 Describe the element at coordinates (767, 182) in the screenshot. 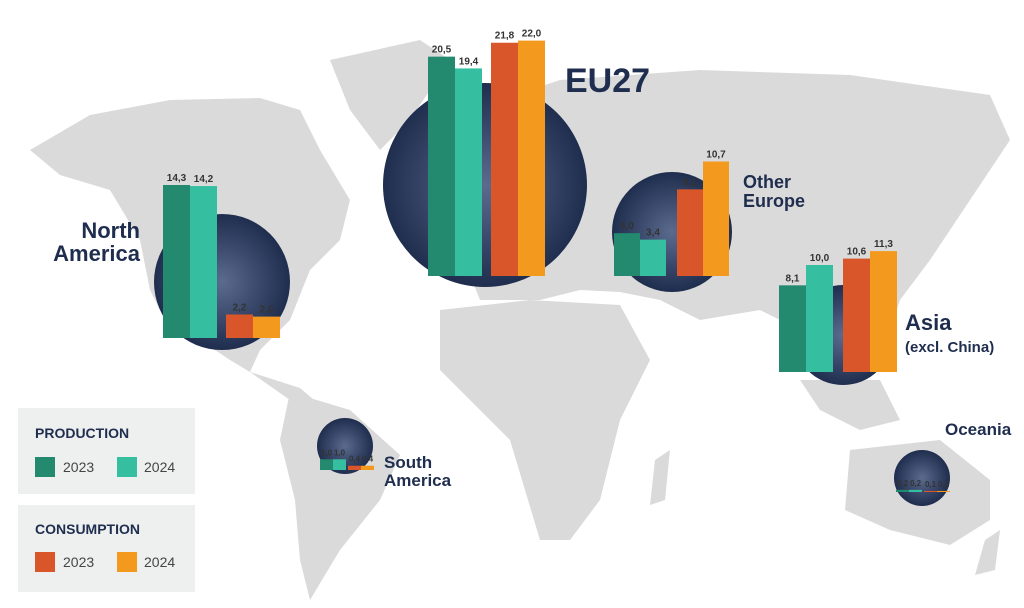

I see `region-title: Other` at that location.